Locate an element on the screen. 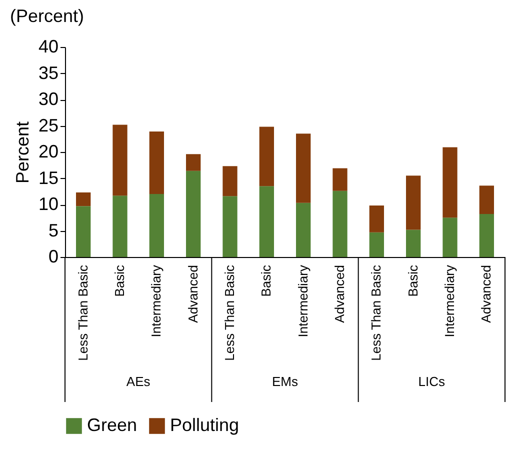  legend-label: Polluting is located at coordinates (205, 425).